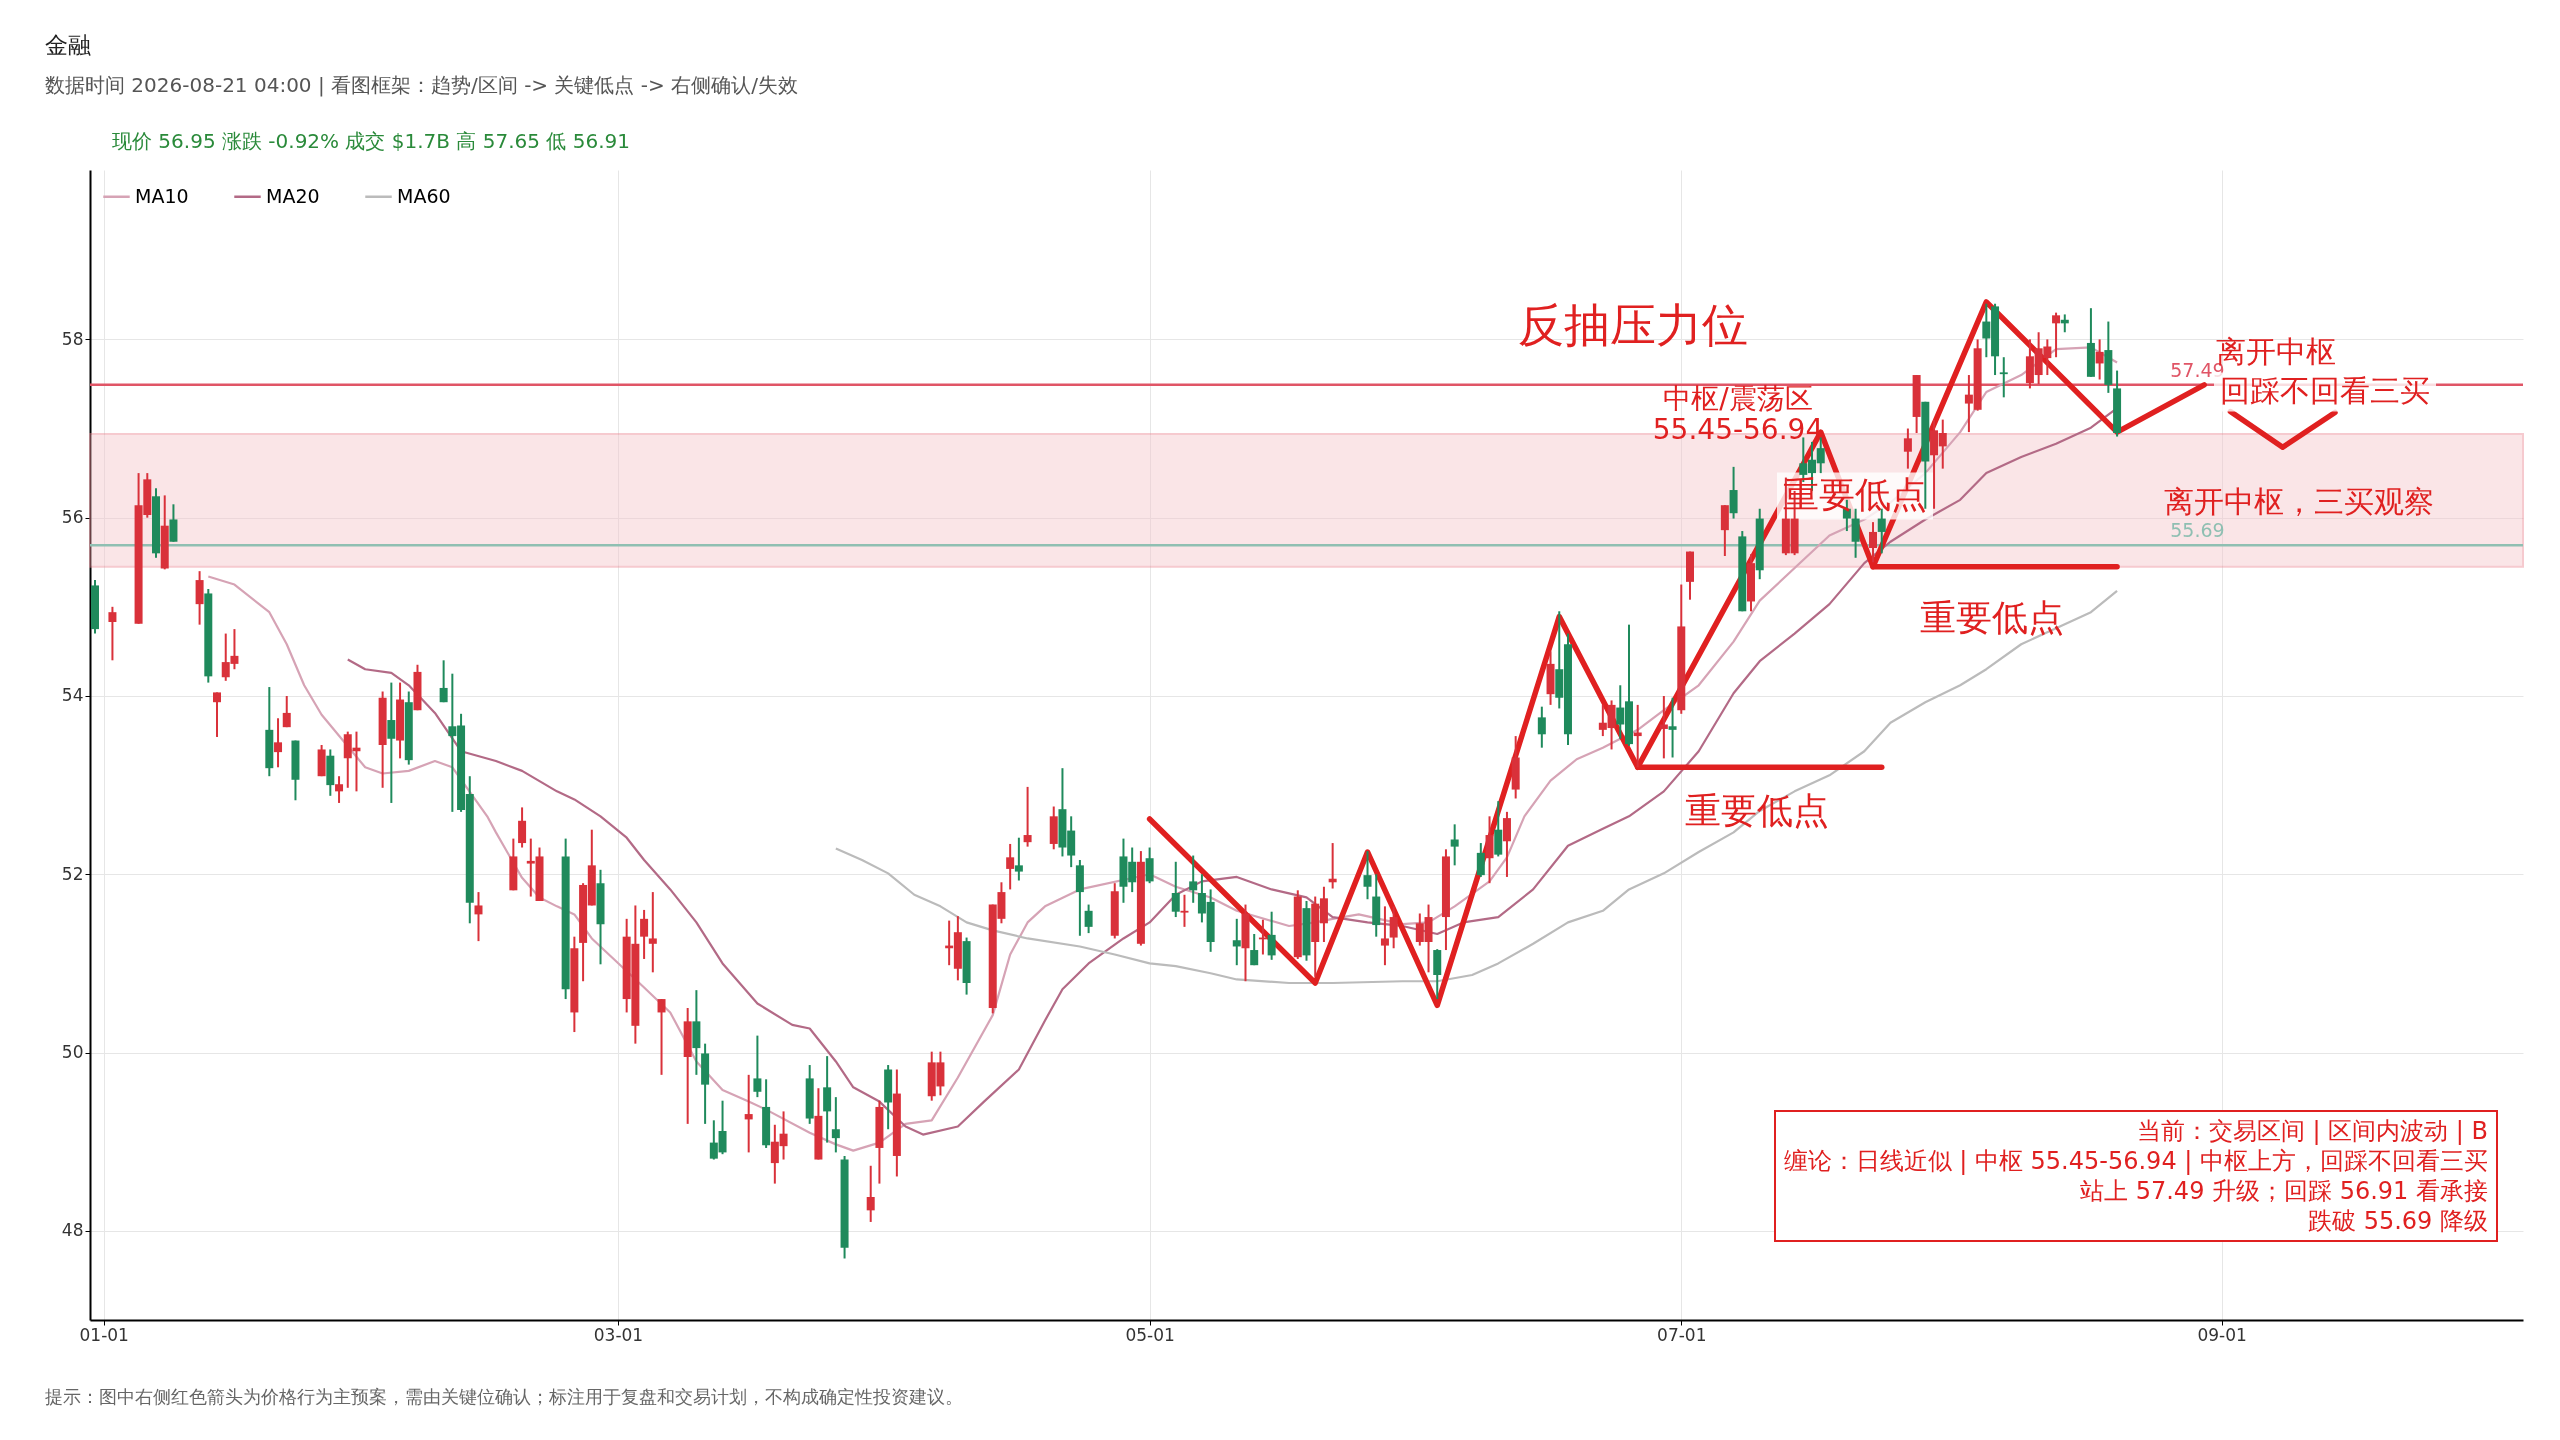  Describe the element at coordinates (421, 85) in the screenshot. I see `chart-subtitle: 数据时间 2026-08-21 04:00 | 看图框架：趋势/区间 -> 关键低点 -> 右侧确认/失效` at that location.